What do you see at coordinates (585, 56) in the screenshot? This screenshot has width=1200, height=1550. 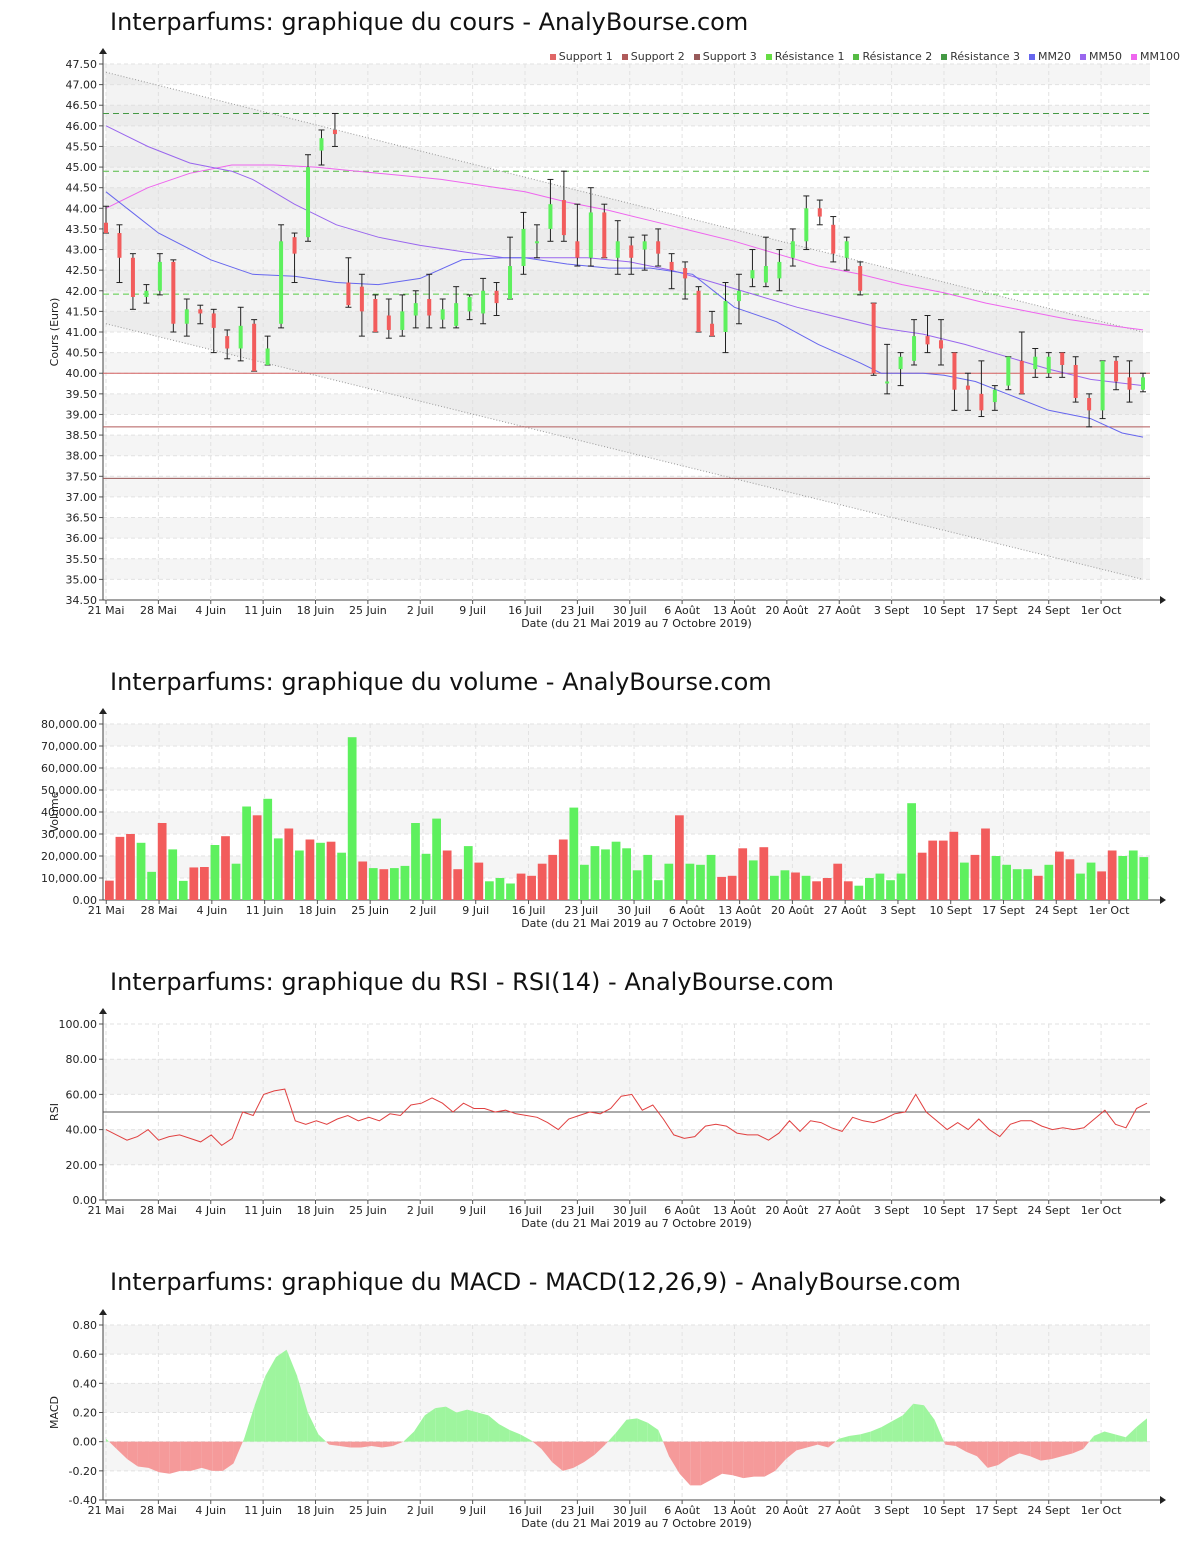 I see `legend-label: Support 1` at bounding box center [585, 56].